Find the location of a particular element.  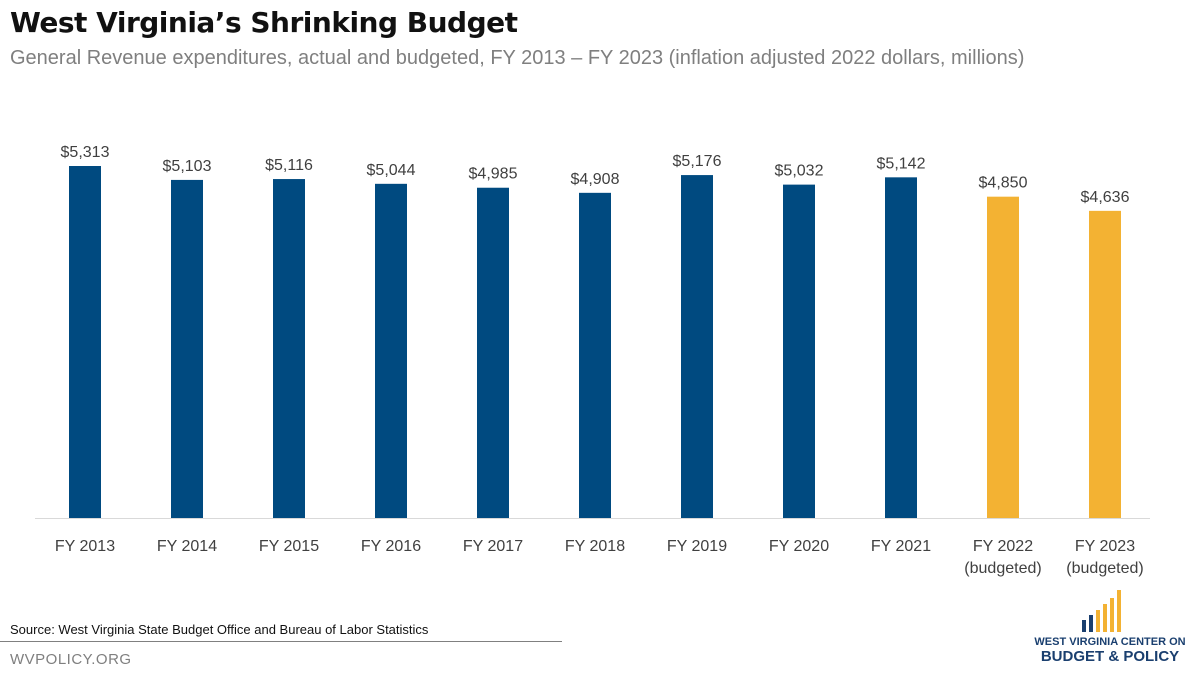

footer-divider is located at coordinates (281, 641).